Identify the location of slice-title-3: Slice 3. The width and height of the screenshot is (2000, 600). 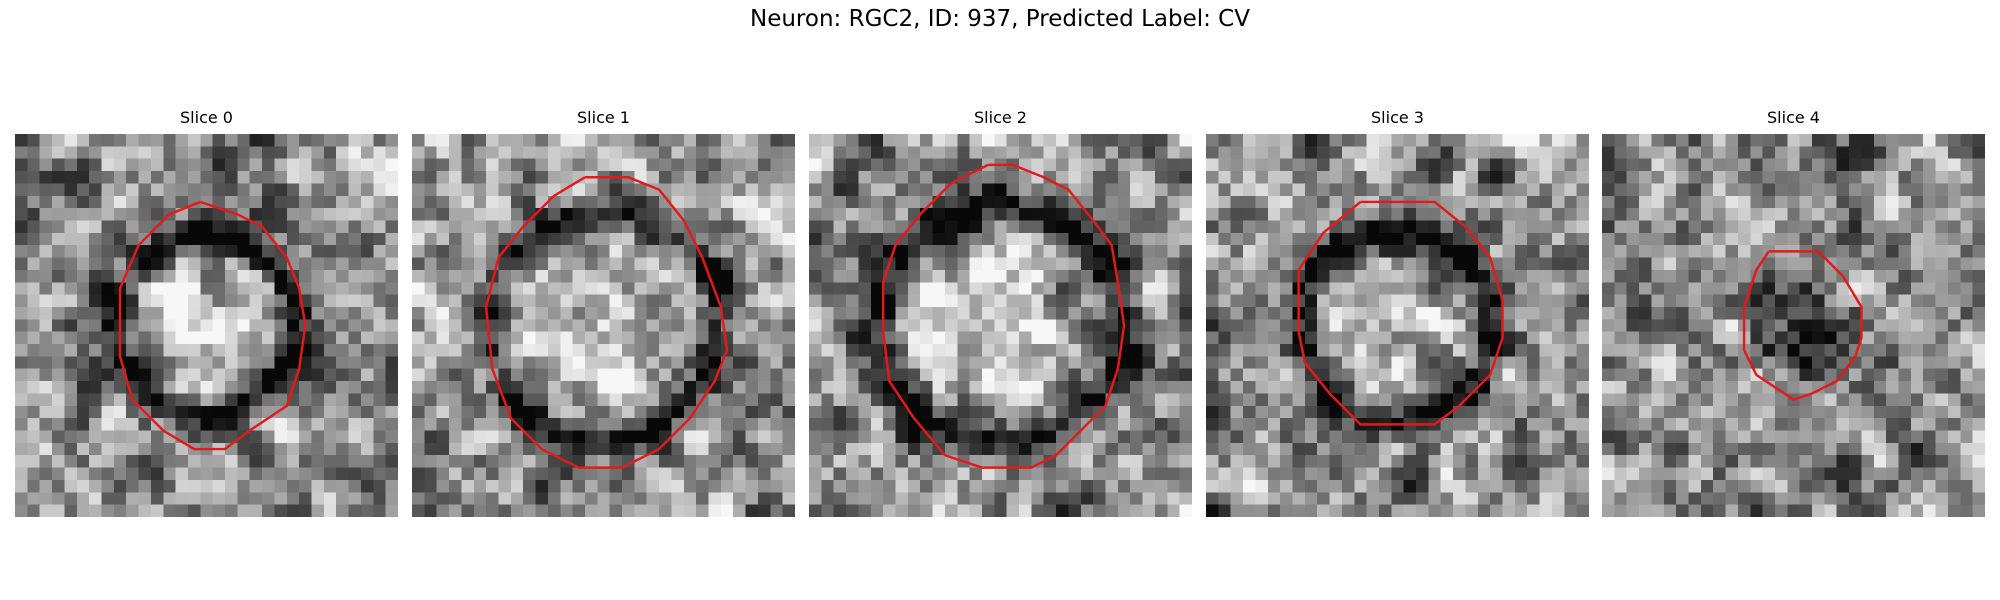
(1397, 117).